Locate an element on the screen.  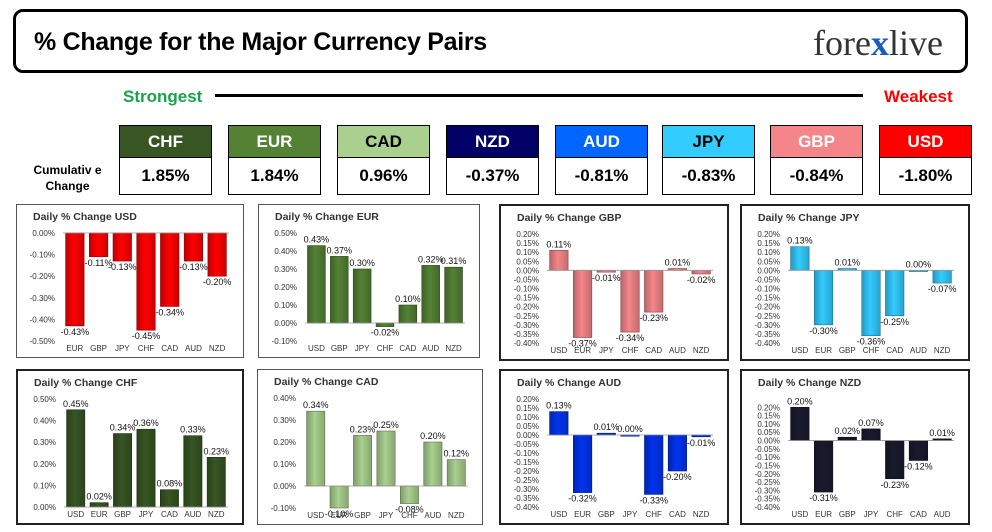
currency-name: CHF is located at coordinates (165, 141).